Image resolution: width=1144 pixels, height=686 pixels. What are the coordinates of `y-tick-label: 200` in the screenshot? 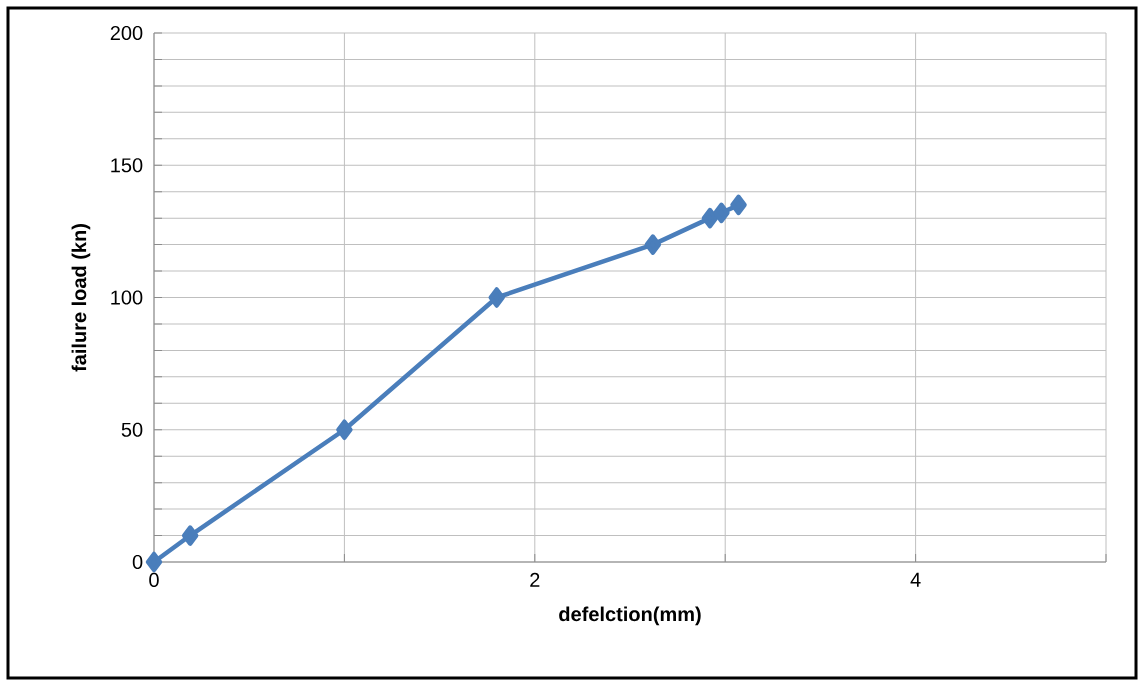 It's located at (126, 33).